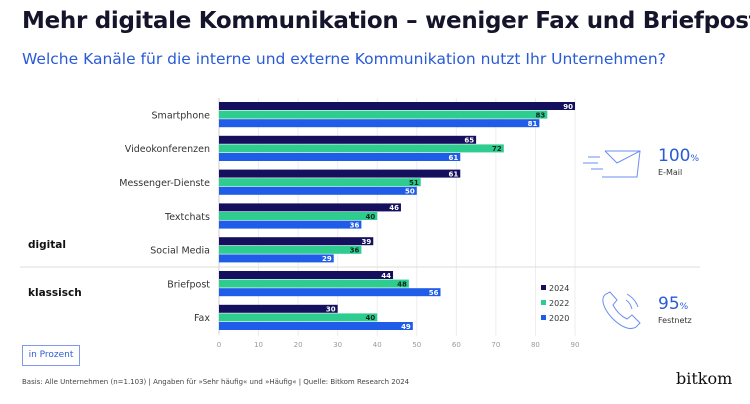  Describe the element at coordinates (167, 149) in the screenshot. I see `category-label: Videokonferenzen` at that location.